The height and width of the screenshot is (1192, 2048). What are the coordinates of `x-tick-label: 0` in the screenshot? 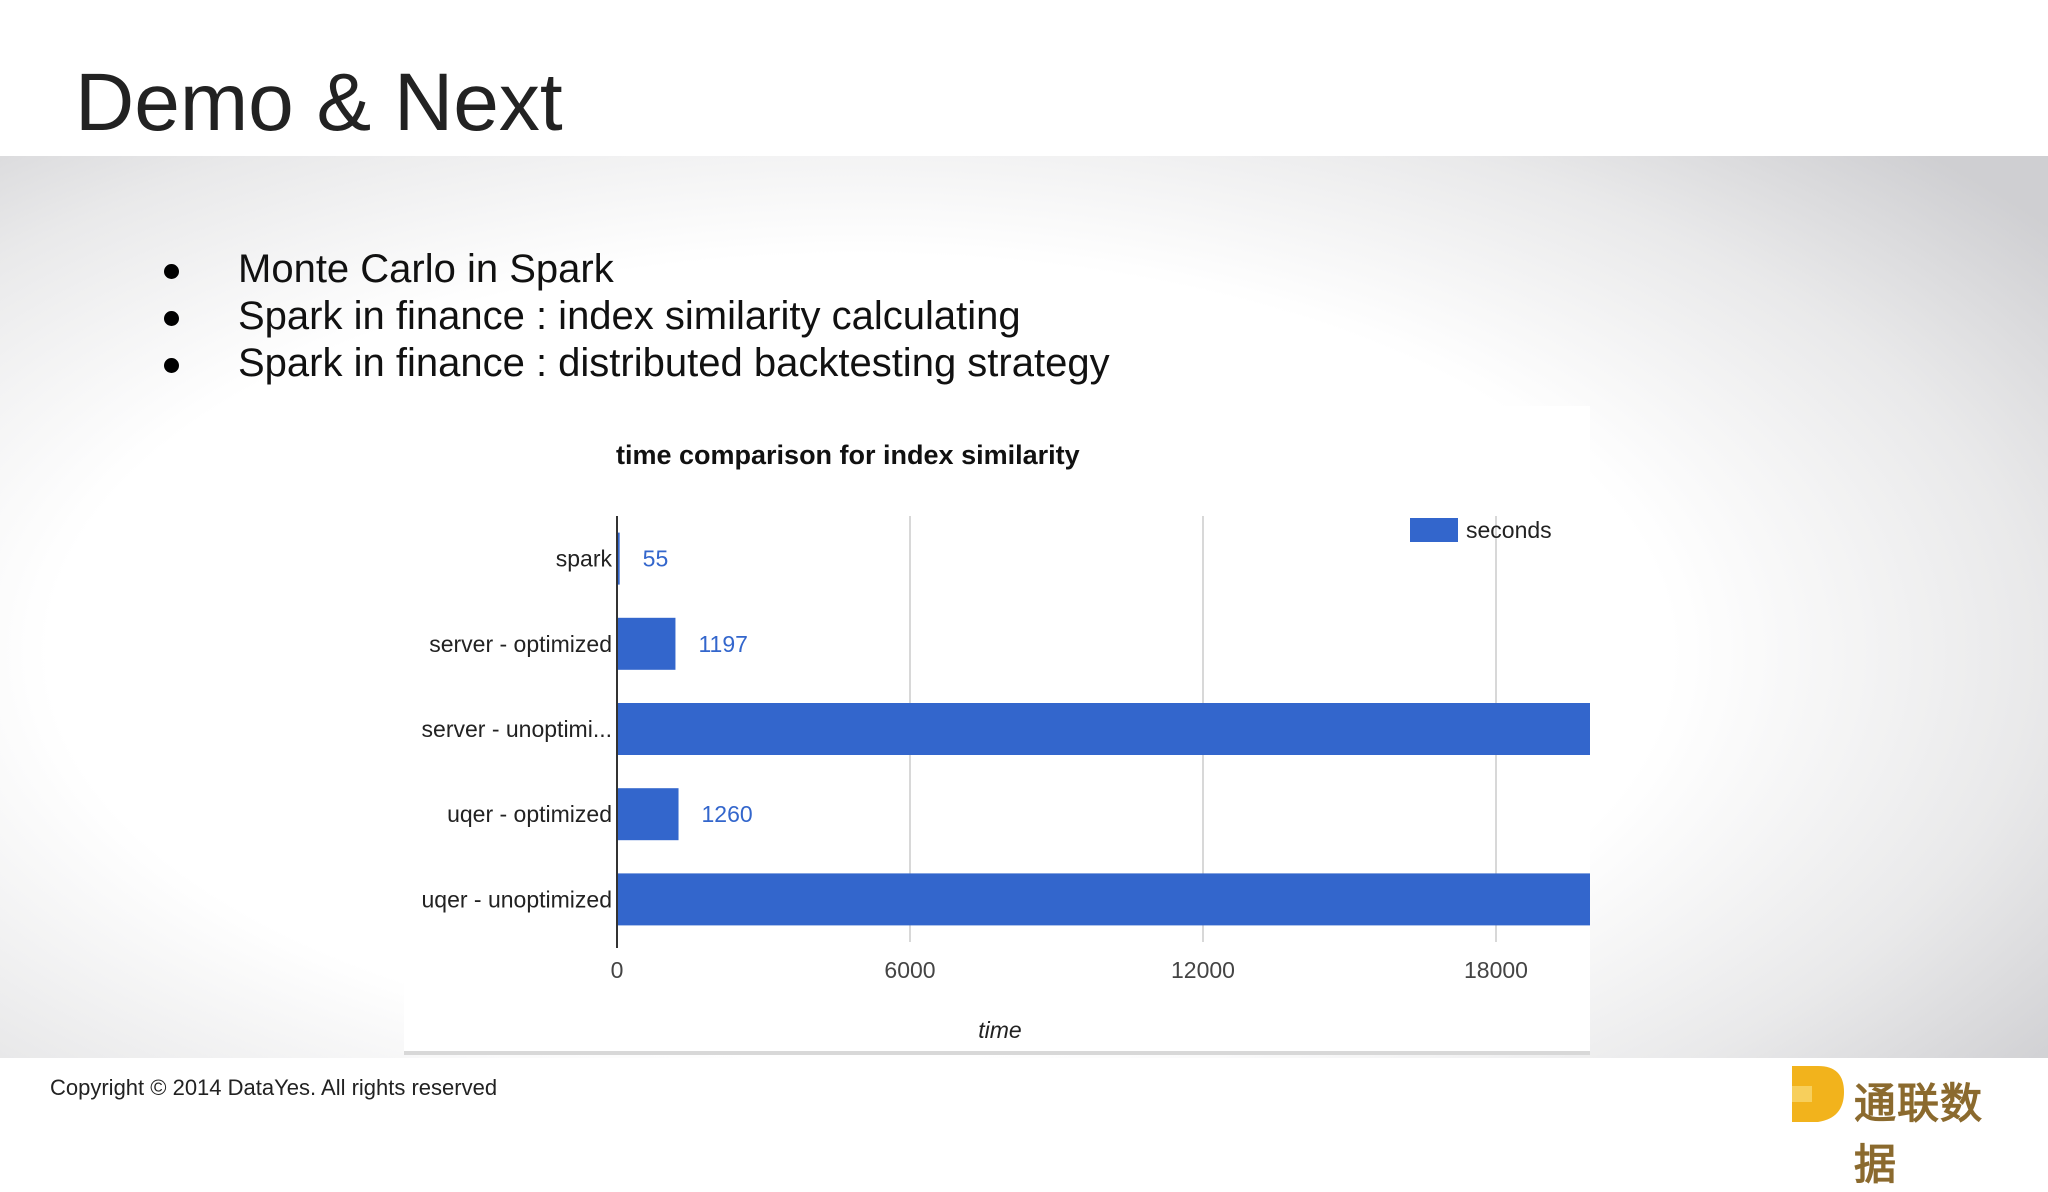 It's located at (617, 970).